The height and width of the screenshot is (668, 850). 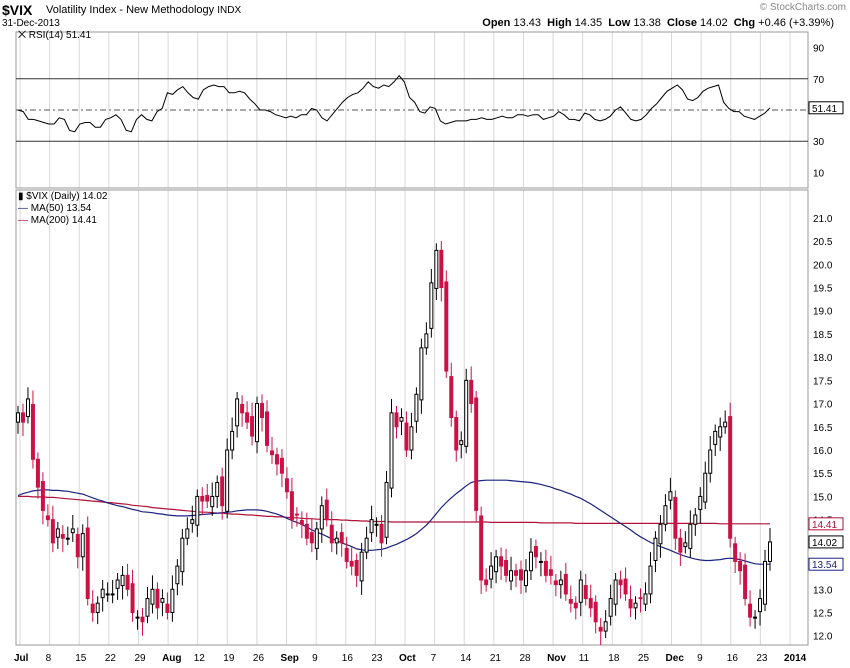 I want to click on x-tick-label: 11, so click(x=584, y=658).